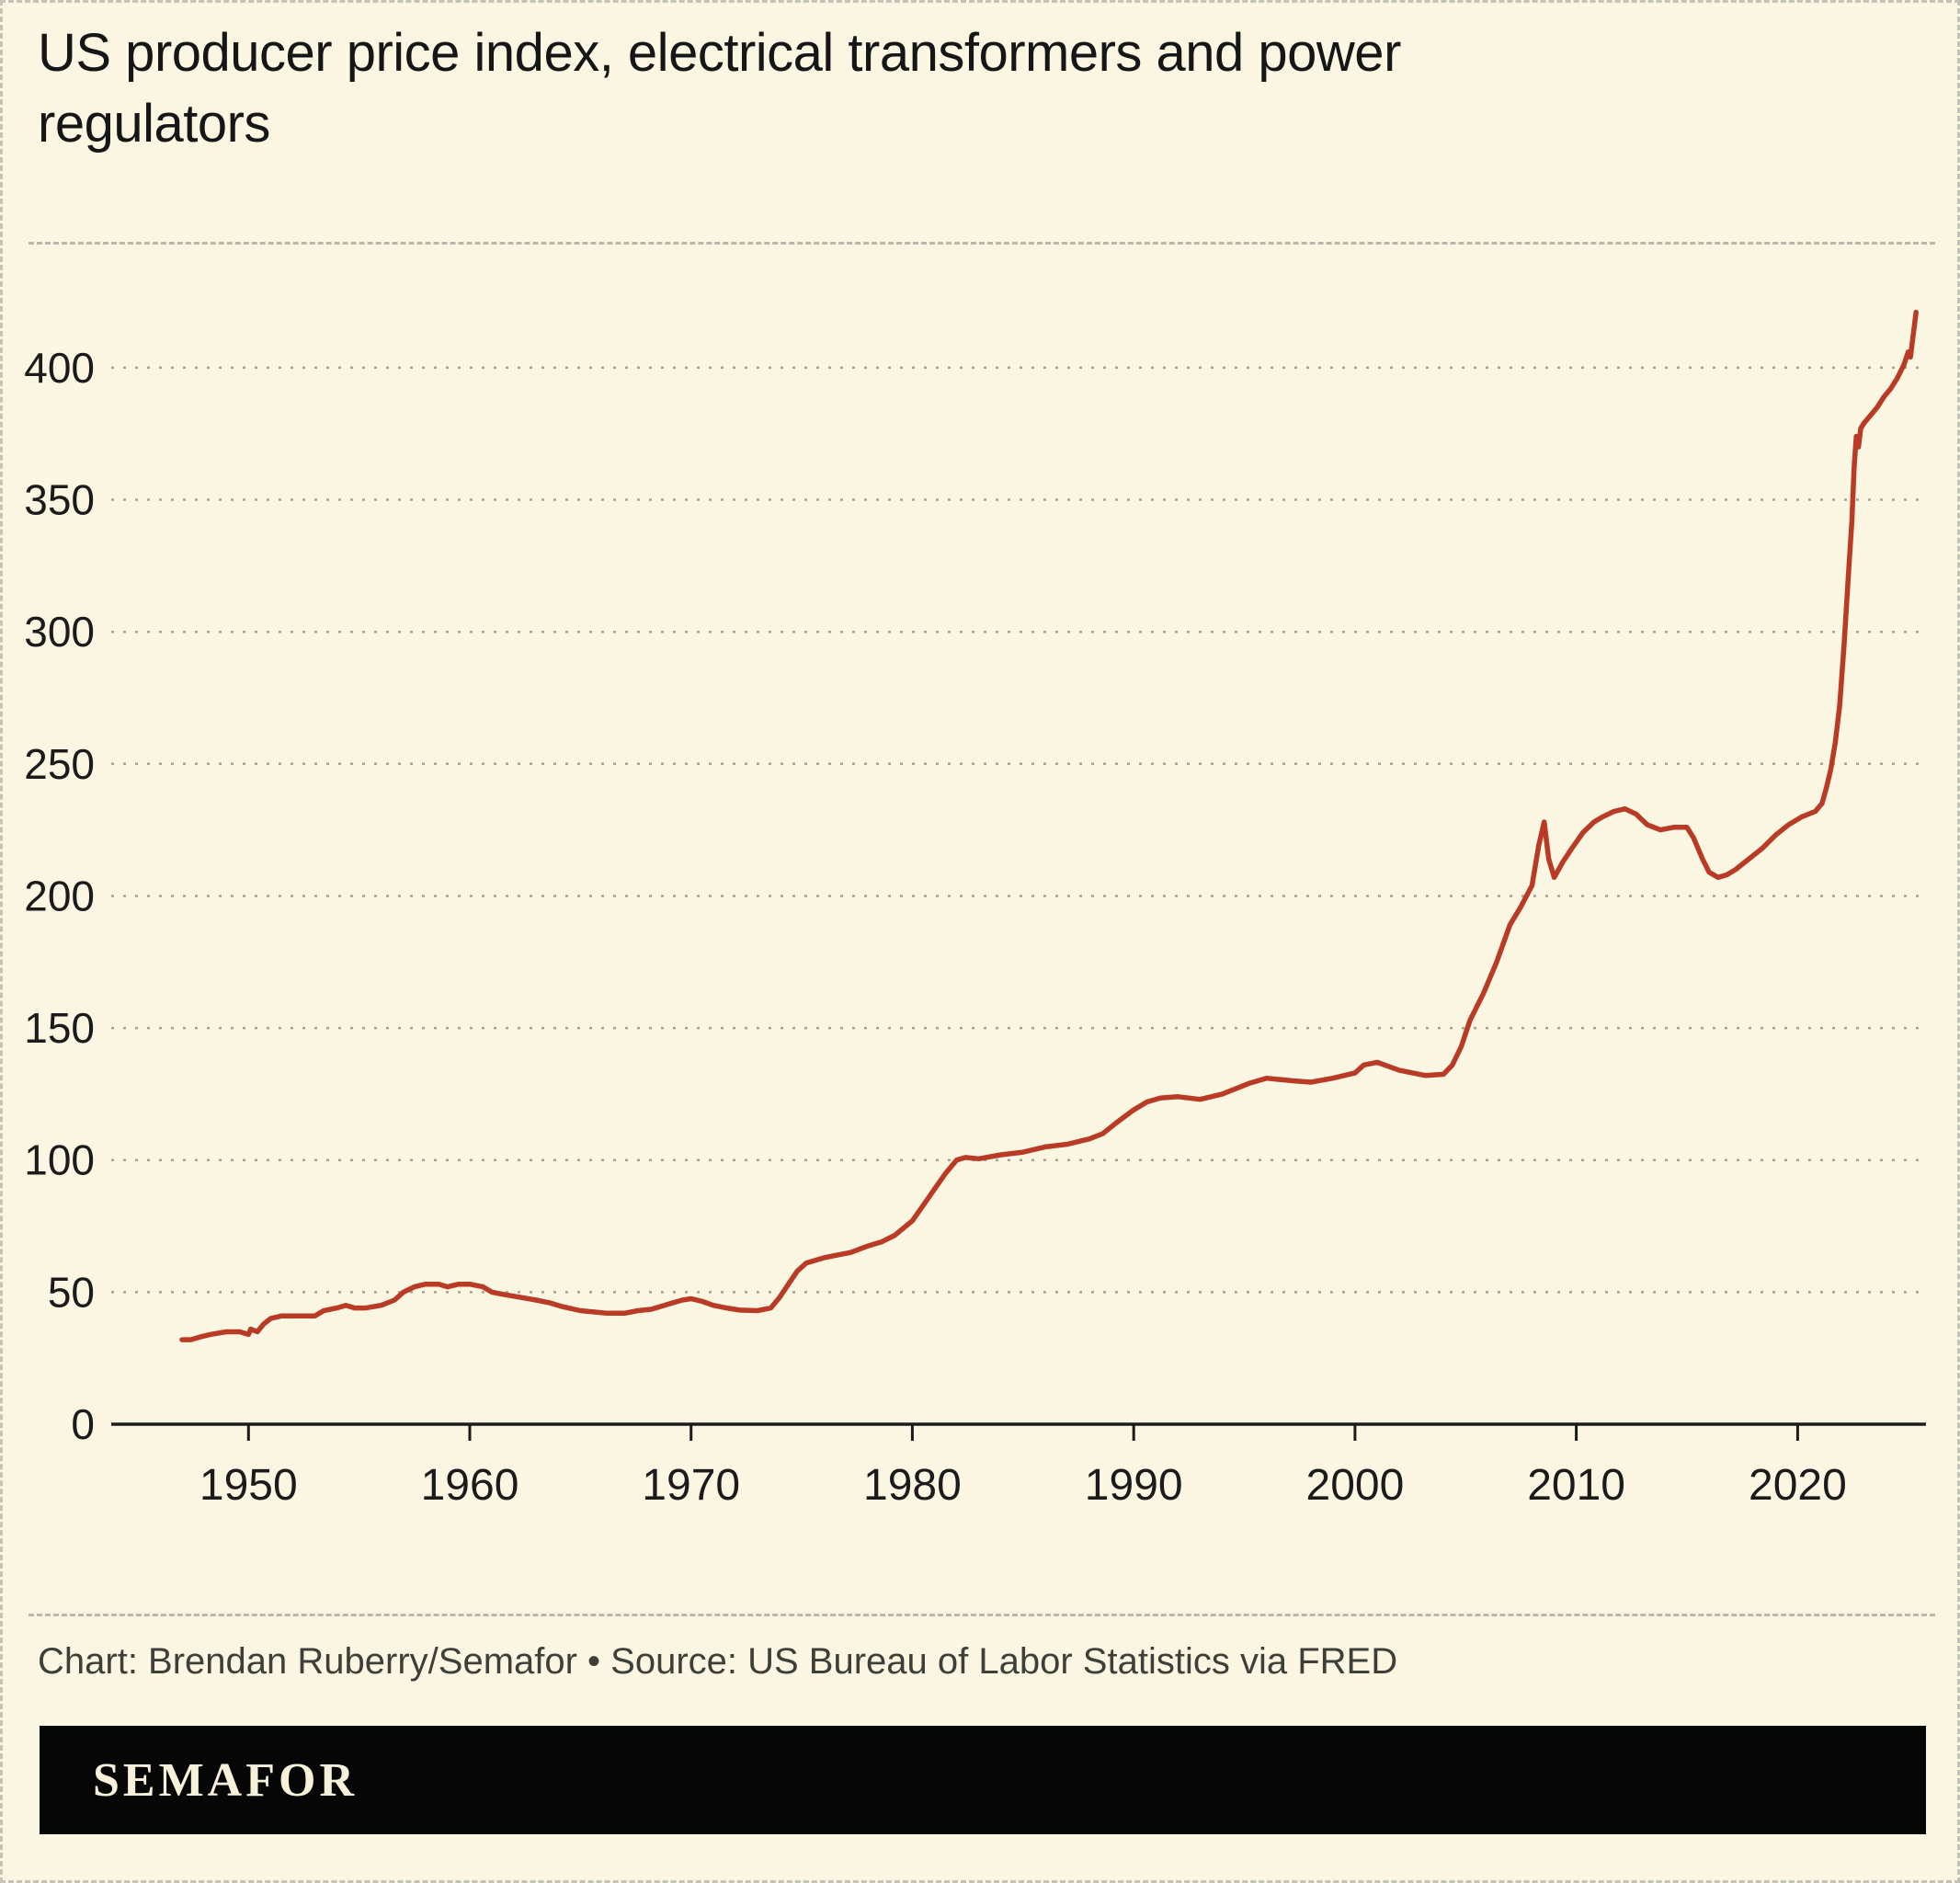 Image resolution: width=1960 pixels, height=1883 pixels. What do you see at coordinates (59, 500) in the screenshot?
I see `y-tick-label-350: 350` at bounding box center [59, 500].